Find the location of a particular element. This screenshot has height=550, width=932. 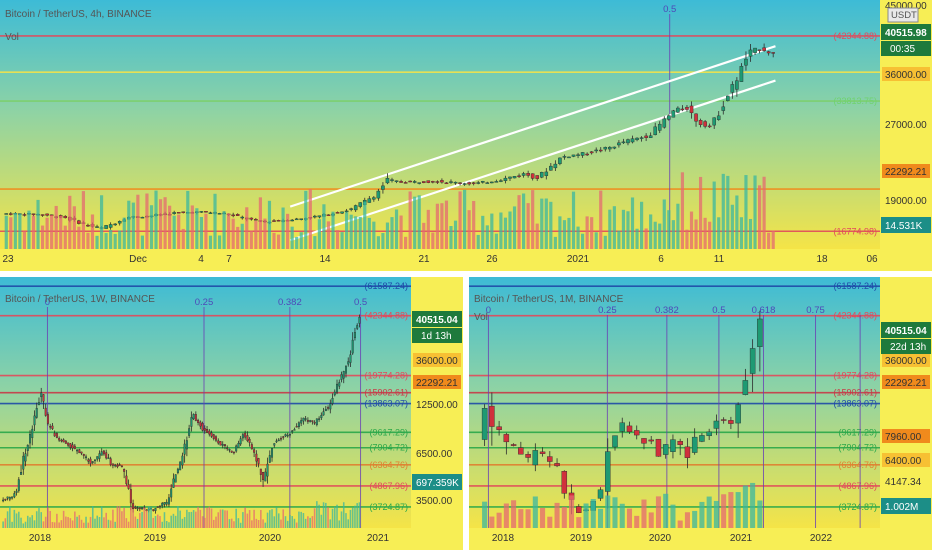

chart-title: Bitcoin / TetherUS, 1W, BINANCE is located at coordinates (80, 299).